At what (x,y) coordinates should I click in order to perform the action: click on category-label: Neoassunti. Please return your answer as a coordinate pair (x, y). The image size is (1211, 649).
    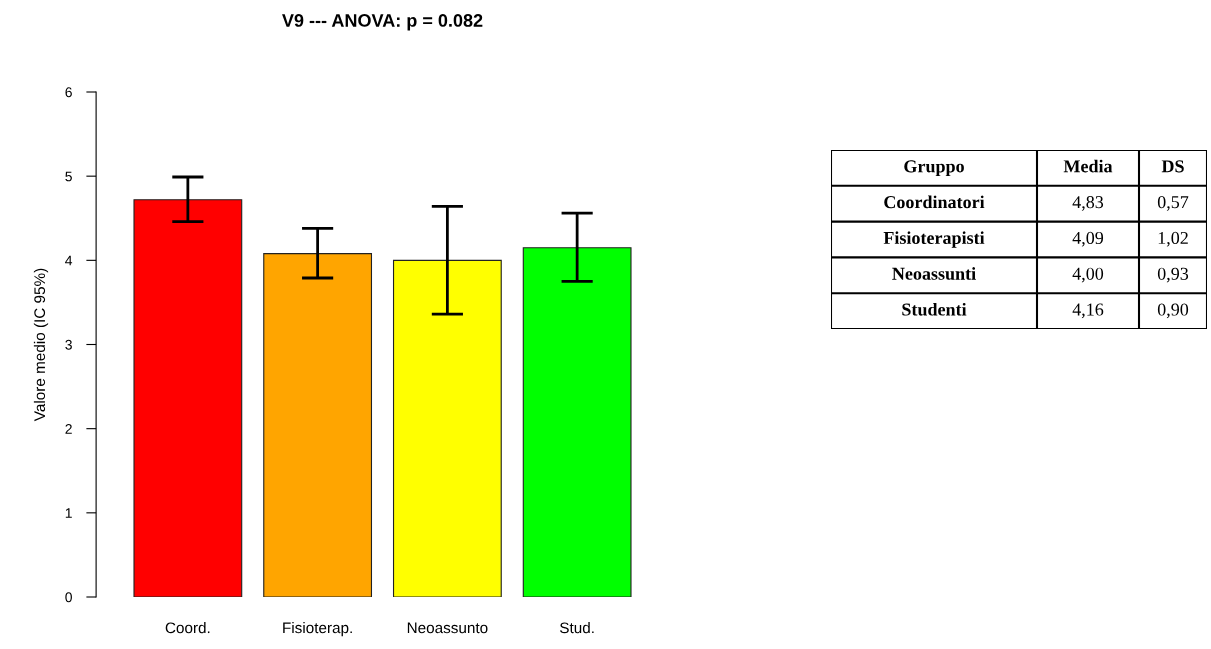
    Looking at the image, I should click on (934, 273).